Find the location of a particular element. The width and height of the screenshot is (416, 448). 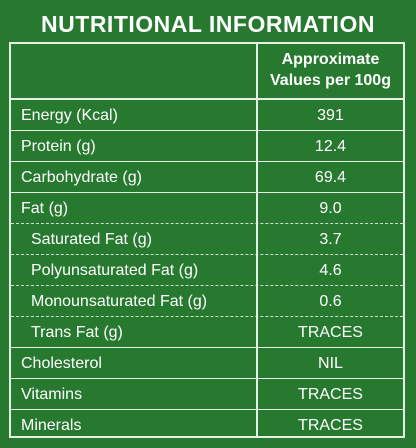

row-label: Carbohydrate (g) is located at coordinates (81, 177).